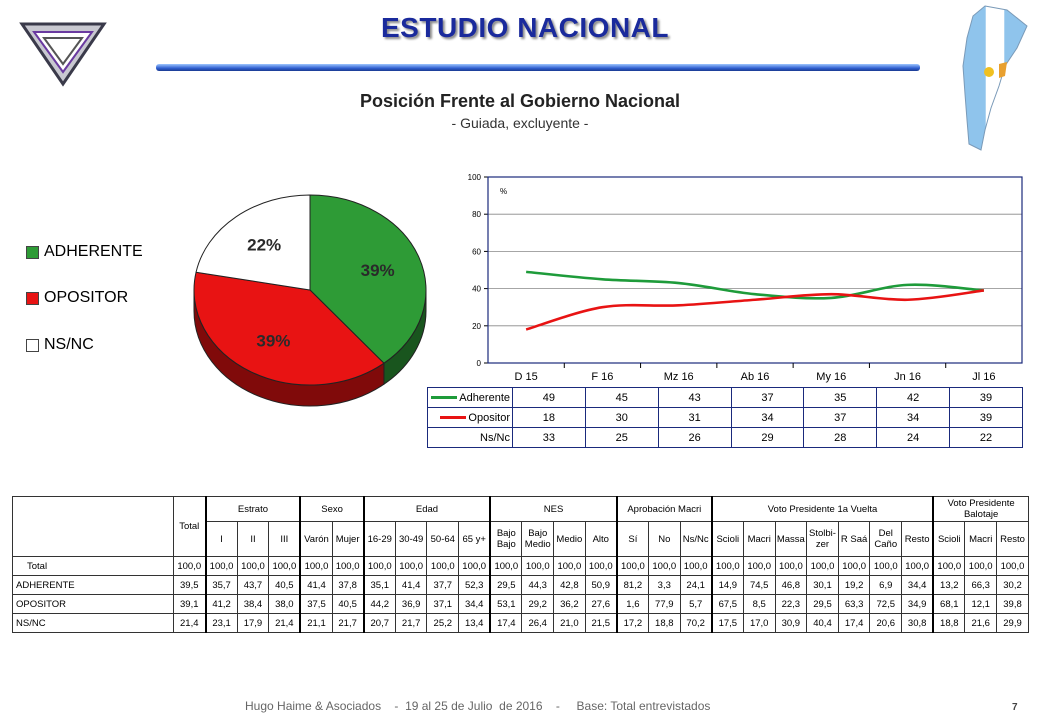  What do you see at coordinates (525, 27) in the screenshot?
I see `page-title: ESTUDIO NACIONAL` at bounding box center [525, 27].